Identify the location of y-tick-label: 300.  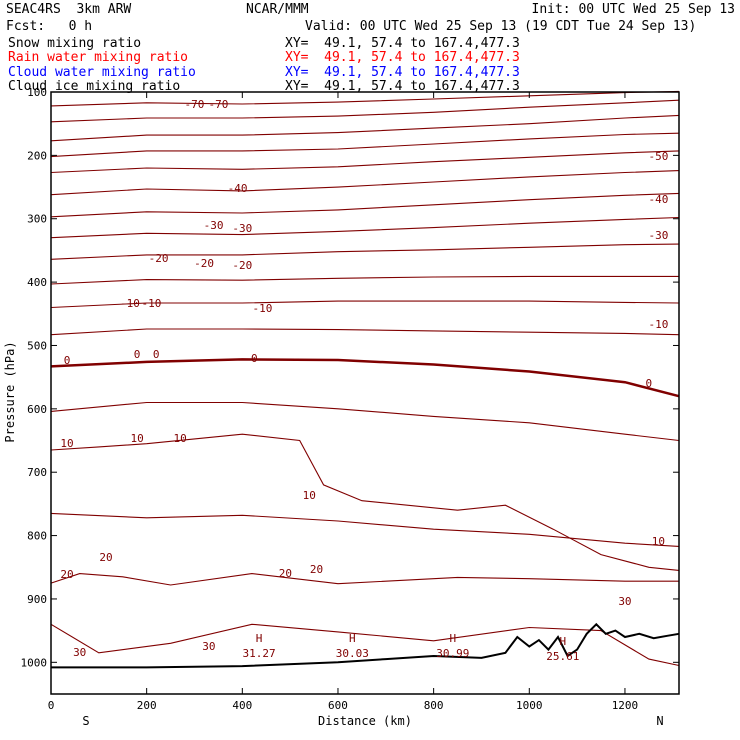
(37, 219).